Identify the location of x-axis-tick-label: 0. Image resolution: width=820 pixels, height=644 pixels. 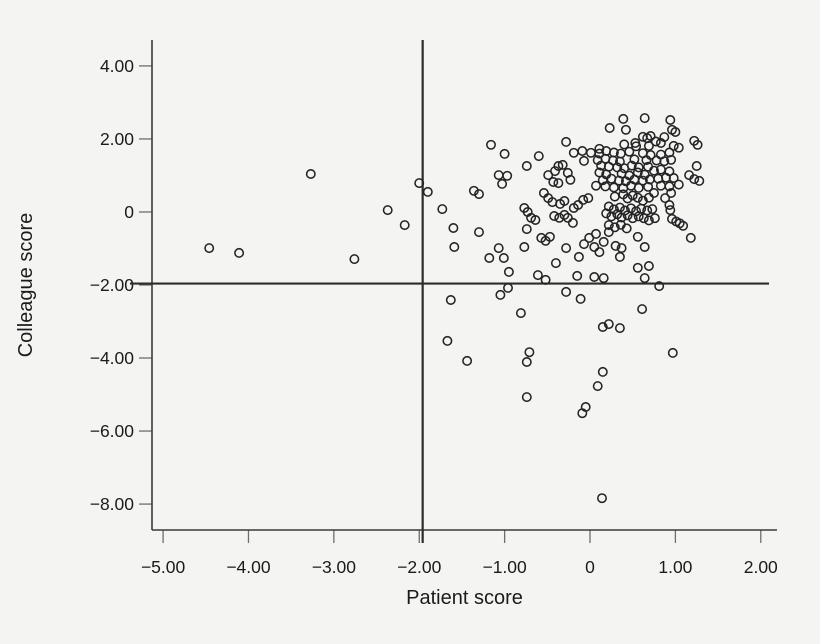
(590, 567).